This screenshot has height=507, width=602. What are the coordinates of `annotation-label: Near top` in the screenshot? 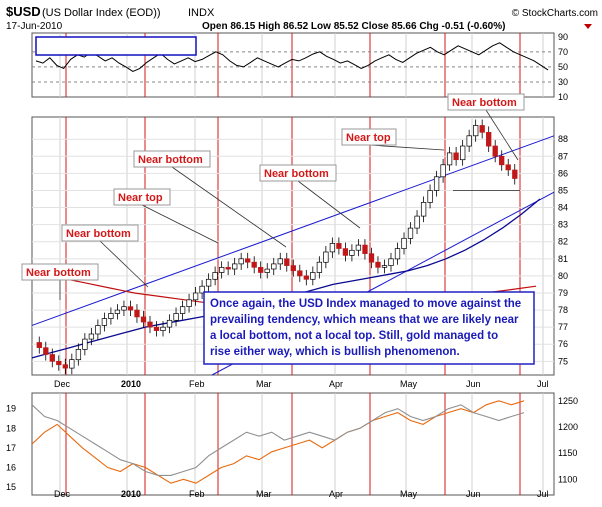 It's located at (140, 198).